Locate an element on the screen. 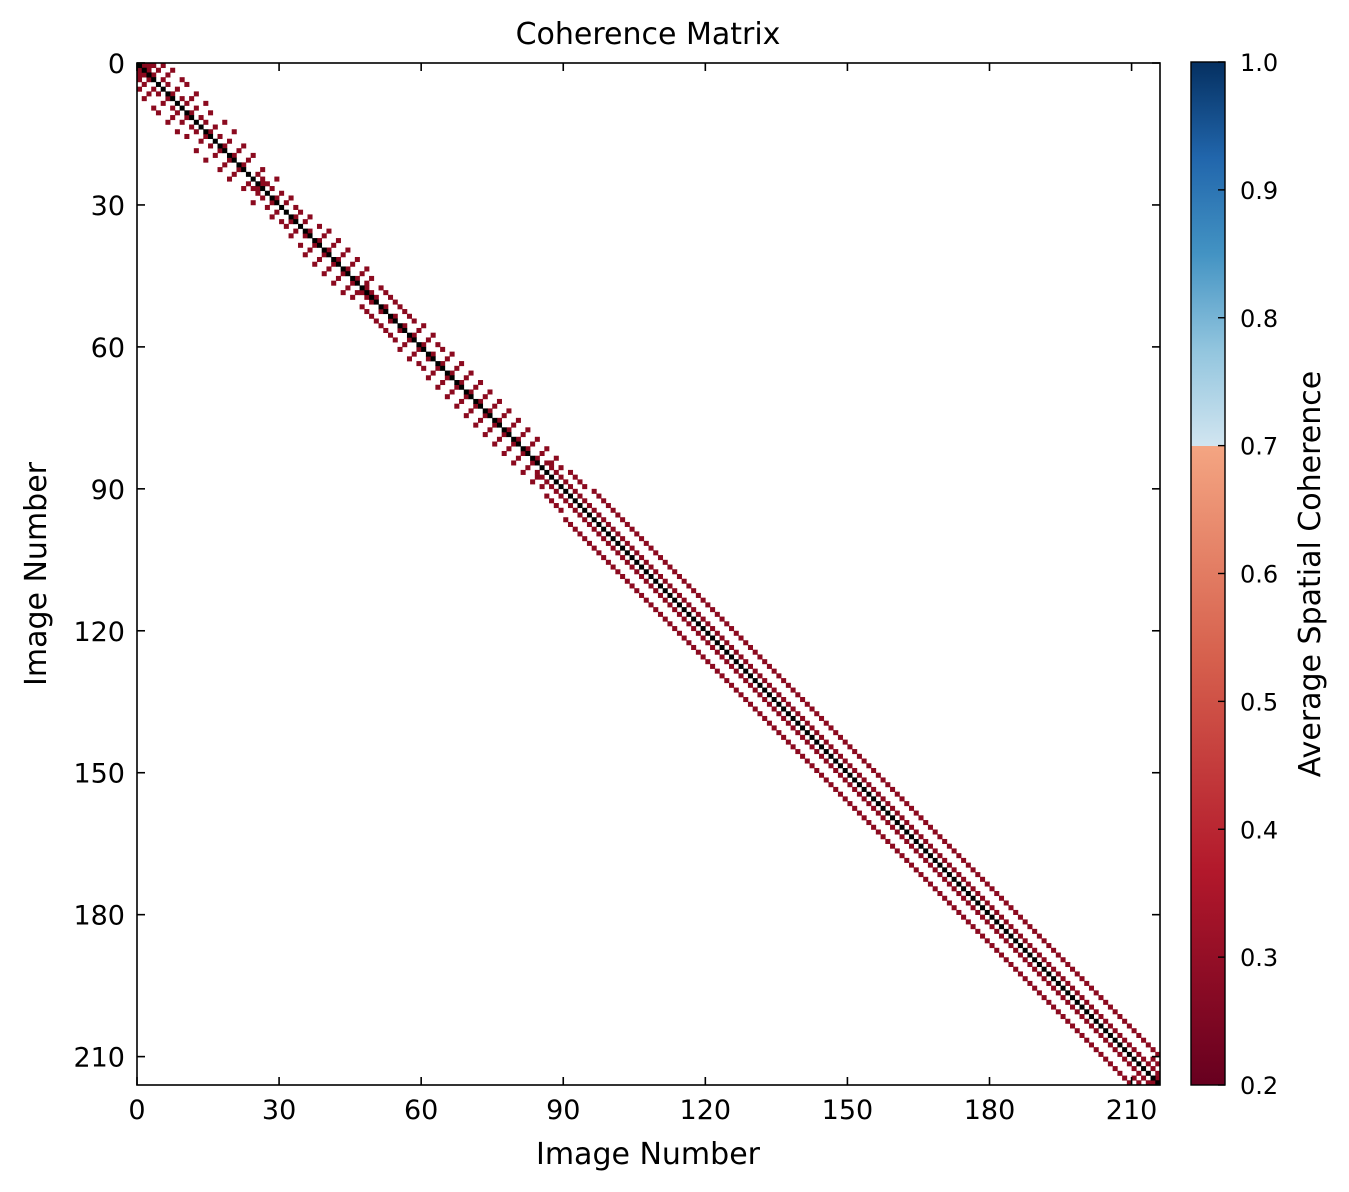 The height and width of the screenshot is (1192, 1349). colorbar-tick-label-0.4: 0.4 is located at coordinates (1259, 830).